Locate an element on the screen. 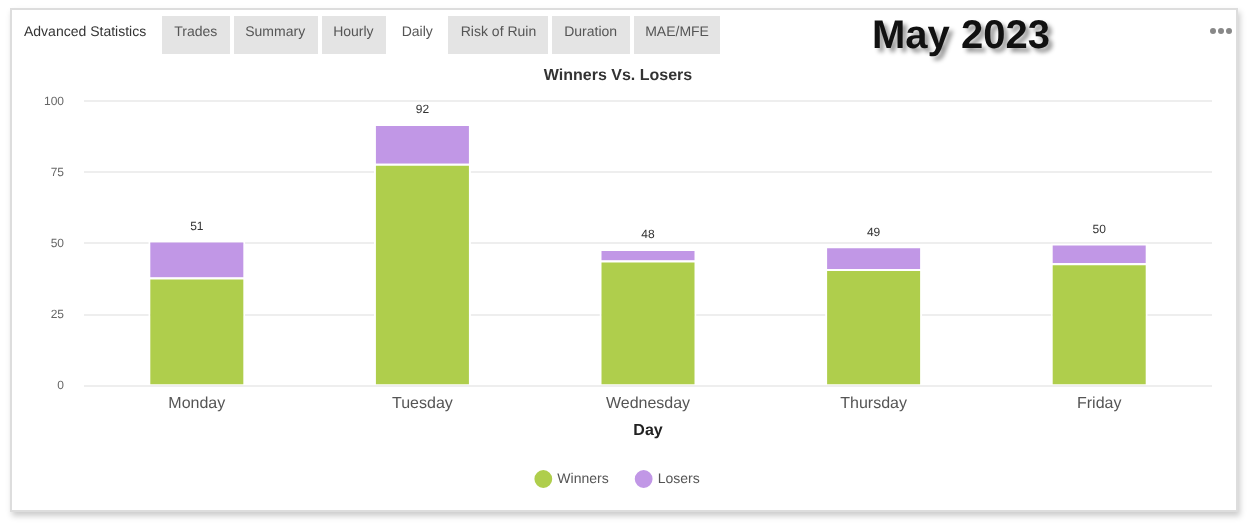  x-tick-label: Thursday is located at coordinates (873, 402).